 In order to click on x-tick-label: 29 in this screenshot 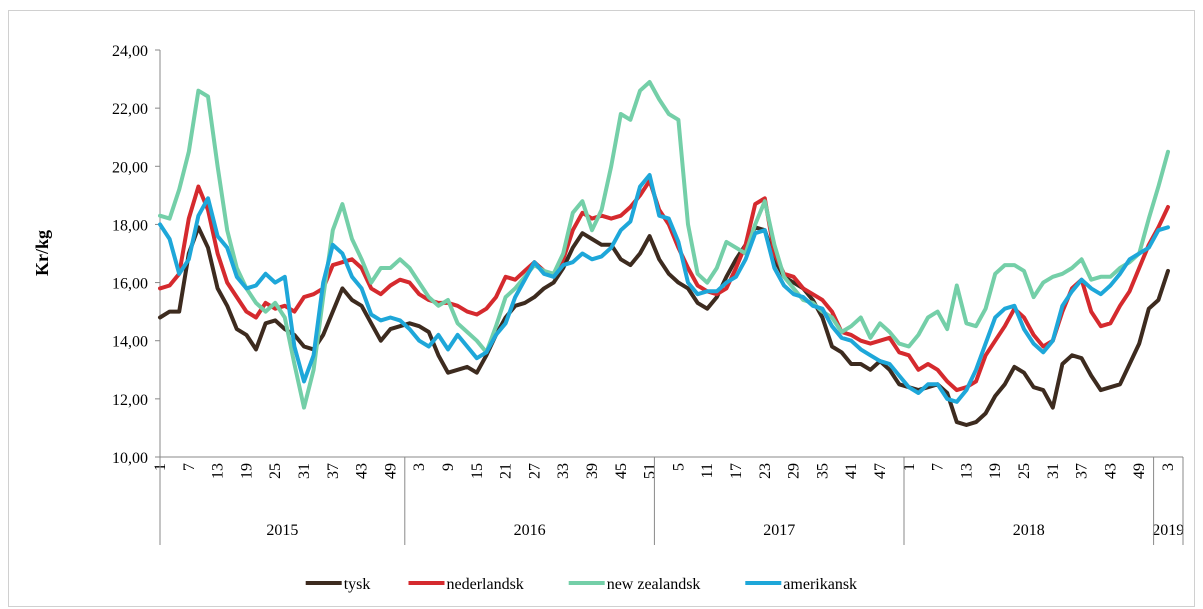, I will do `click(794, 471)`.